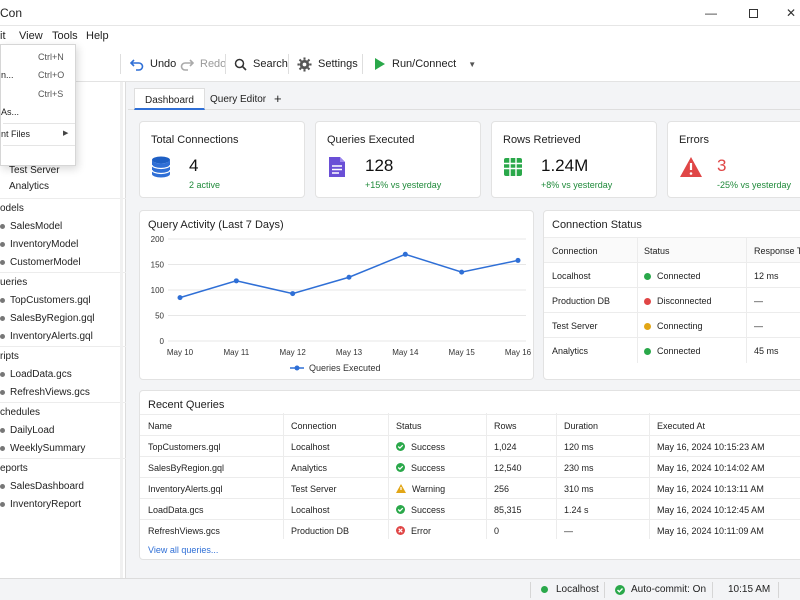  Describe the element at coordinates (46, 504) in the screenshot. I see `sidebar-item-label: InventoryReport` at that location.